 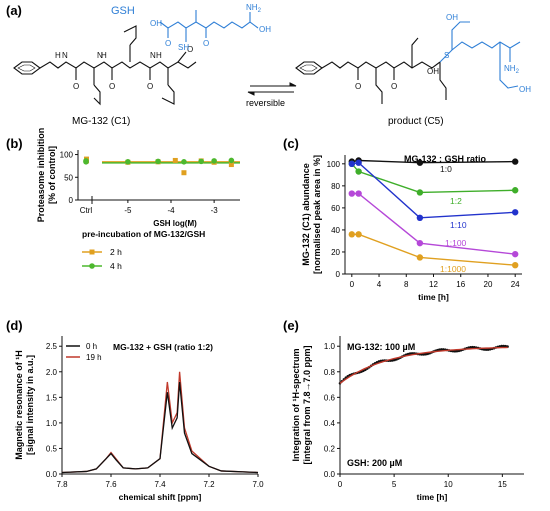 I want to click on chart-b-ctrl-label: Ctrl, so click(x=86, y=210).